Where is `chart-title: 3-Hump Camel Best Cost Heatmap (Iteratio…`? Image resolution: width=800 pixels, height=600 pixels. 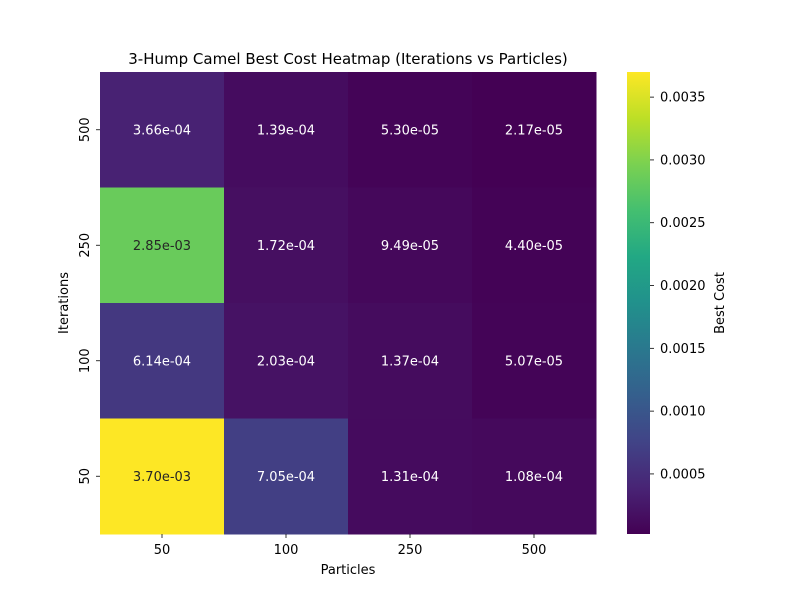 chart-title: 3-Hump Camel Best Cost Heatmap (Iteratio… is located at coordinates (347, 59).